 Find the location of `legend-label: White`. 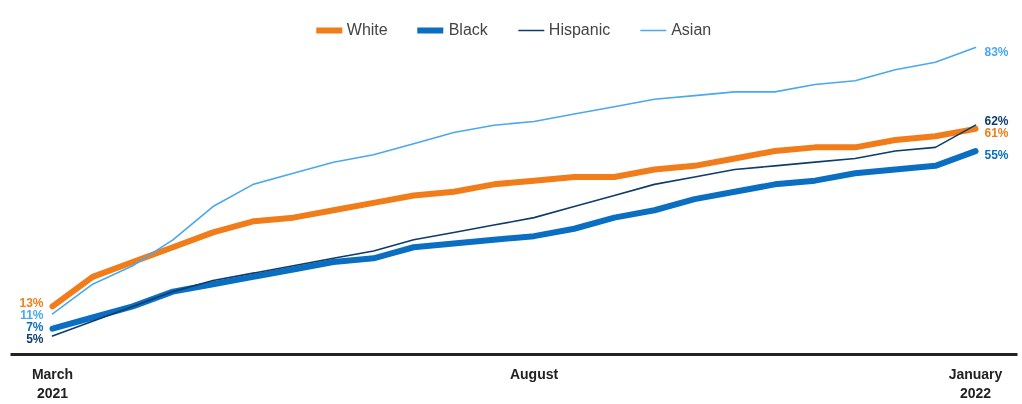

legend-label: White is located at coordinates (367, 30).